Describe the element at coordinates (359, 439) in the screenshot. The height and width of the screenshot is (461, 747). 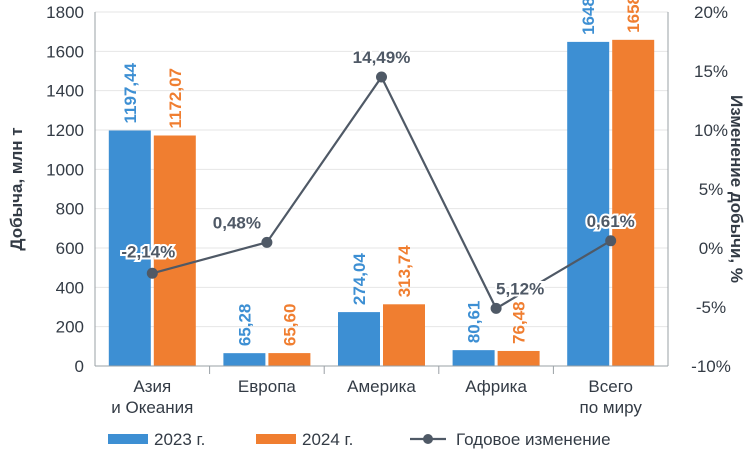
I see `legend: 2023 г. 2024 г. Годовое изменение` at that location.